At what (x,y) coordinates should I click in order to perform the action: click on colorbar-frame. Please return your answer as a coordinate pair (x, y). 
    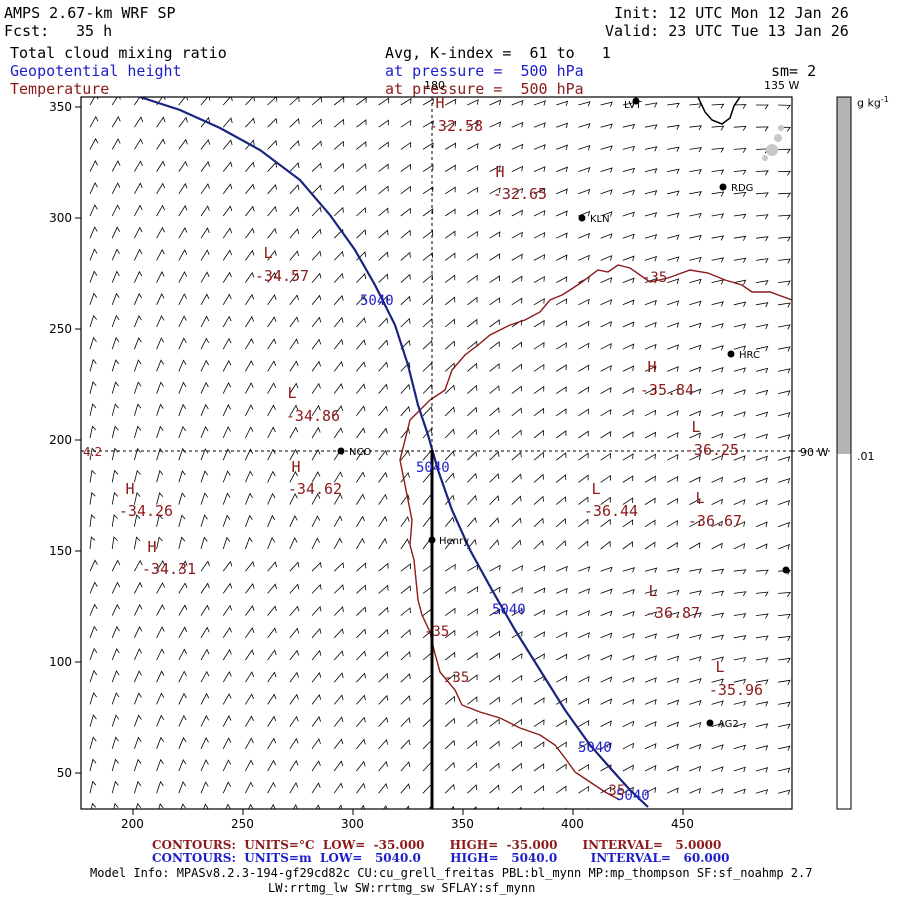
    Looking at the image, I should click on (844, 453).